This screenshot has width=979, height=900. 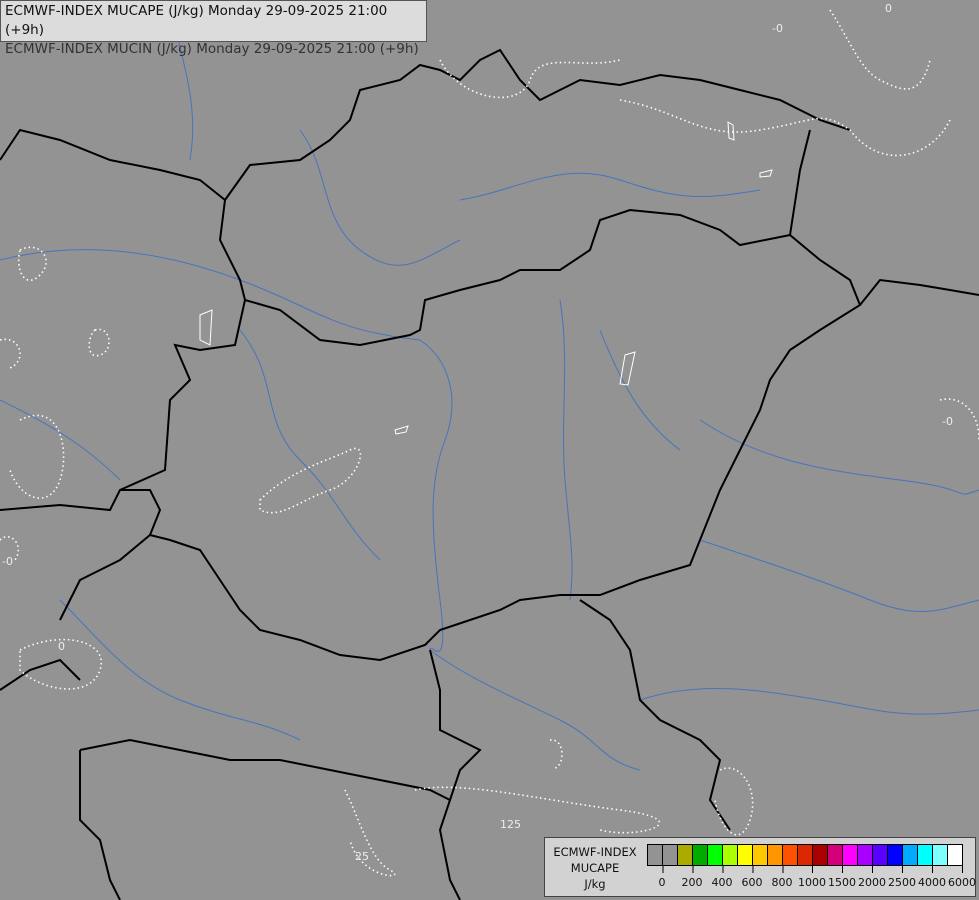 I want to click on contour-label: 25, so click(x=362, y=856).